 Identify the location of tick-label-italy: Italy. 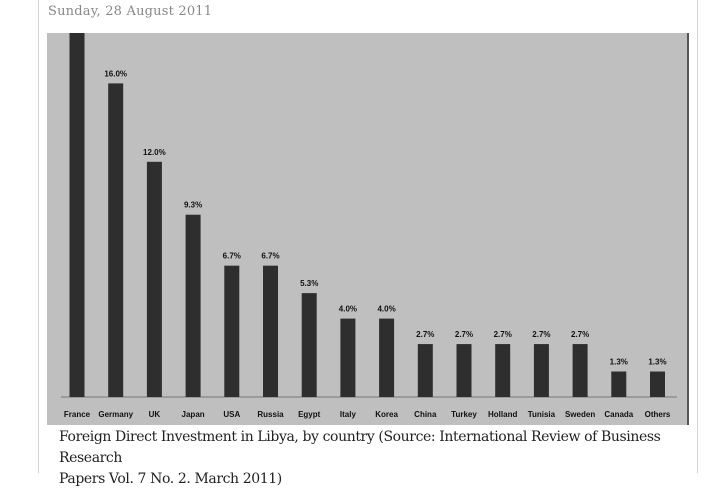
(348, 414).